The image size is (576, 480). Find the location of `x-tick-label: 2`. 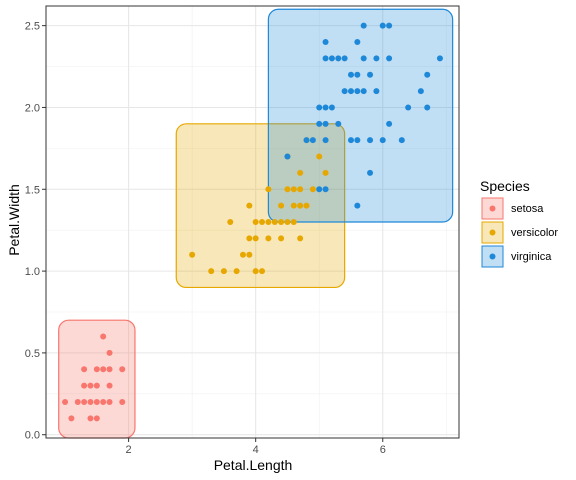

x-tick-label: 2 is located at coordinates (129, 450).